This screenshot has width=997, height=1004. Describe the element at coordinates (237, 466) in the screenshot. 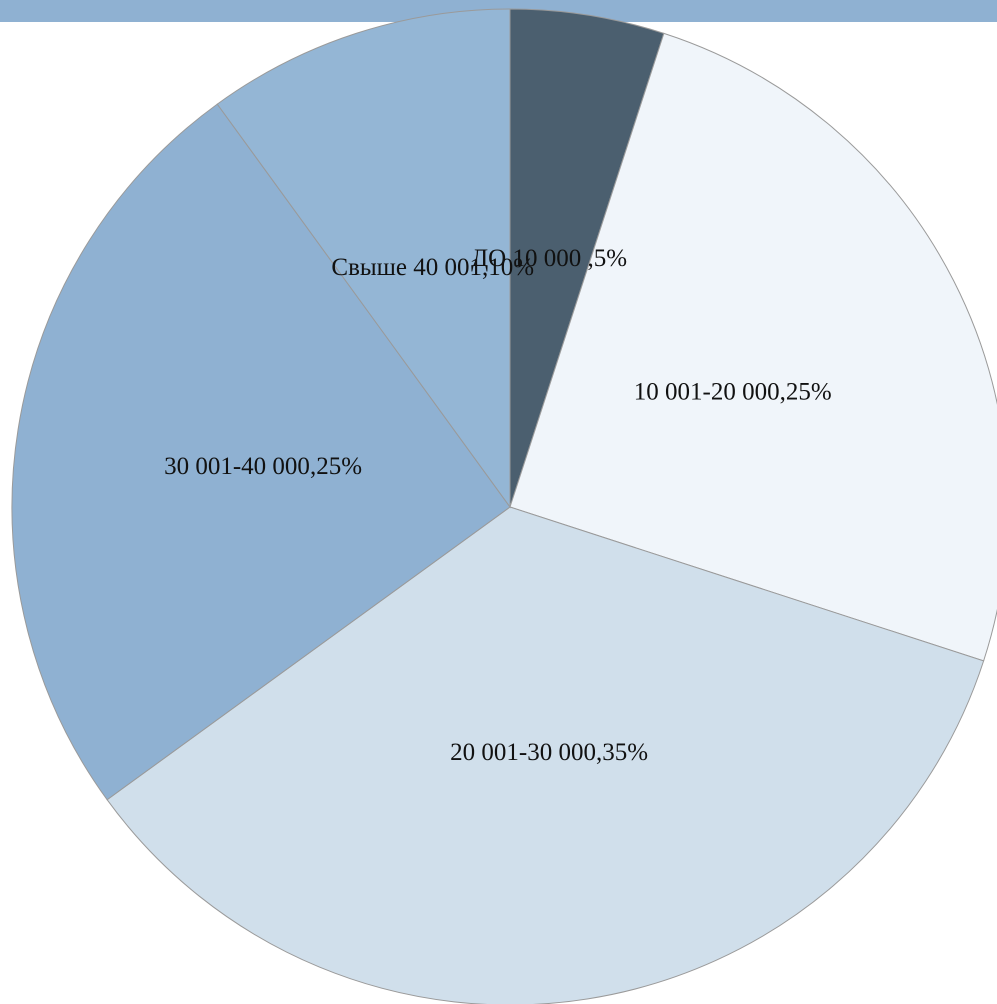

I see `category-label: 30 001-40 000` at that location.